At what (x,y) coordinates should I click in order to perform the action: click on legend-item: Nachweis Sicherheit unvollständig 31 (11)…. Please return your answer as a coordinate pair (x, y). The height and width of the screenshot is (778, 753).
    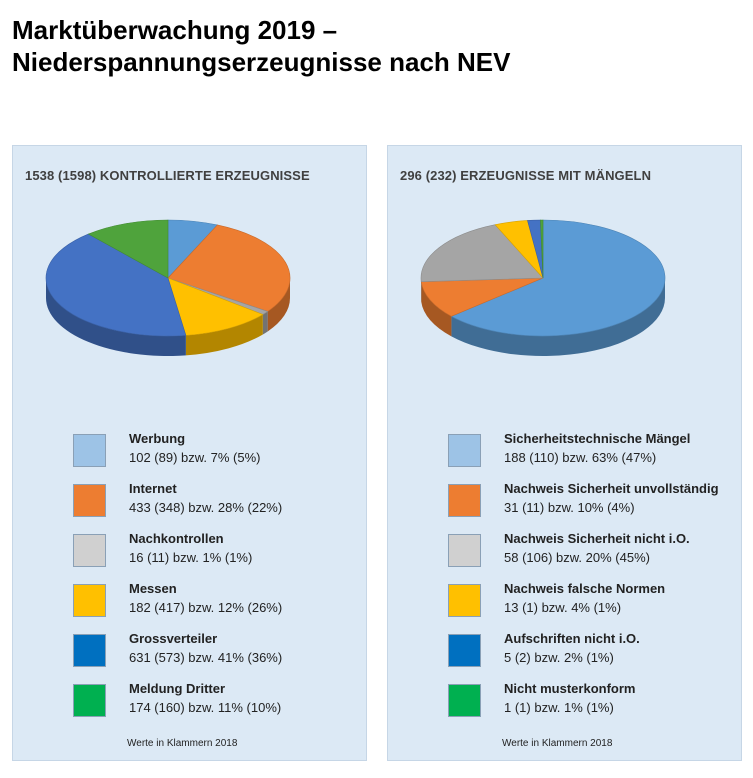
    Looking at the image, I should click on (593, 506).